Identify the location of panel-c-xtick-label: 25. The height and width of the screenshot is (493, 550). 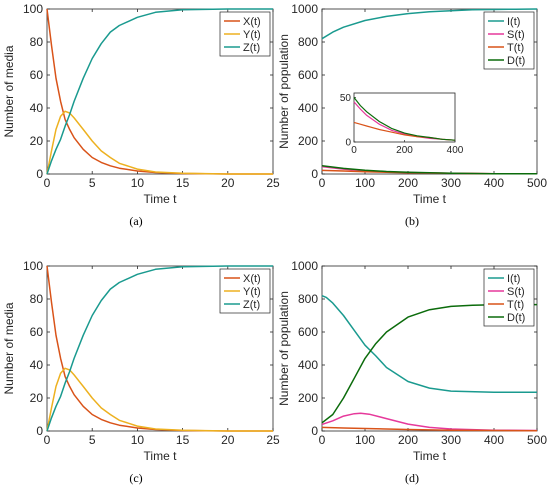
(273, 440).